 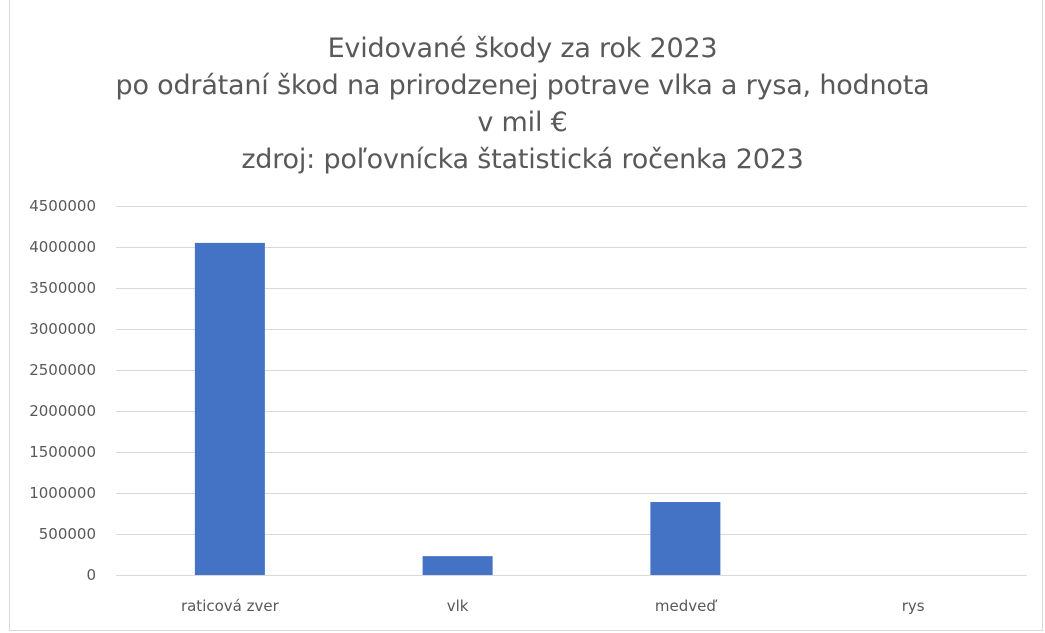 I want to click on bar-raticová-zver, so click(x=229, y=408).